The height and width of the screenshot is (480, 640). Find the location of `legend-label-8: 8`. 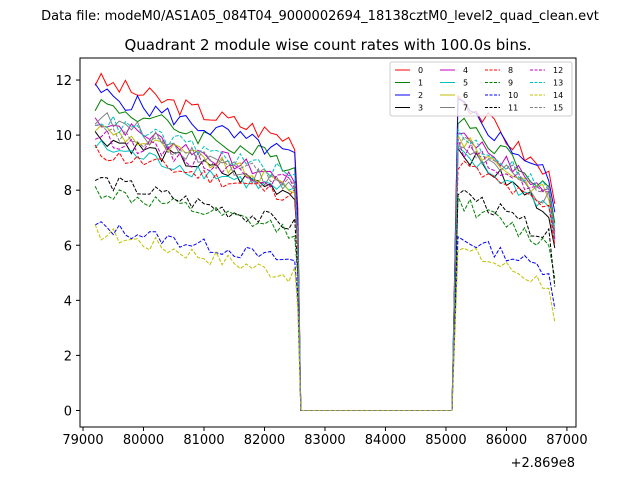

legend-label-8: 8 is located at coordinates (510, 70).